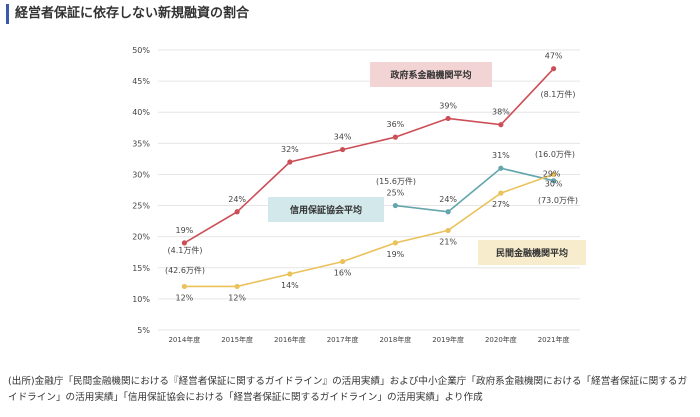 The image size is (700, 417). I want to click on data-label: 39%, so click(448, 105).